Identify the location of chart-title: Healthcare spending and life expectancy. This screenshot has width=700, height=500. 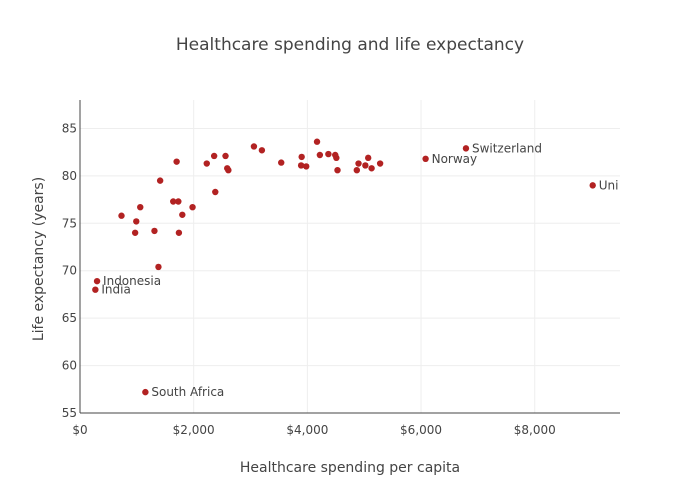
(350, 45).